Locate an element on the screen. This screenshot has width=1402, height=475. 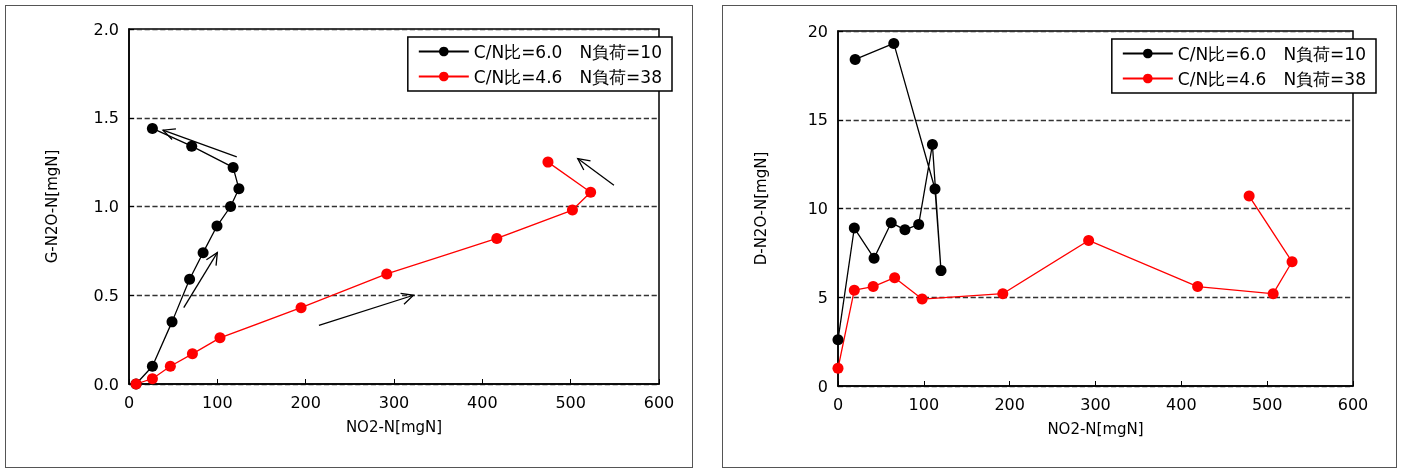
y-tick-label: 10 is located at coordinates (817, 208).